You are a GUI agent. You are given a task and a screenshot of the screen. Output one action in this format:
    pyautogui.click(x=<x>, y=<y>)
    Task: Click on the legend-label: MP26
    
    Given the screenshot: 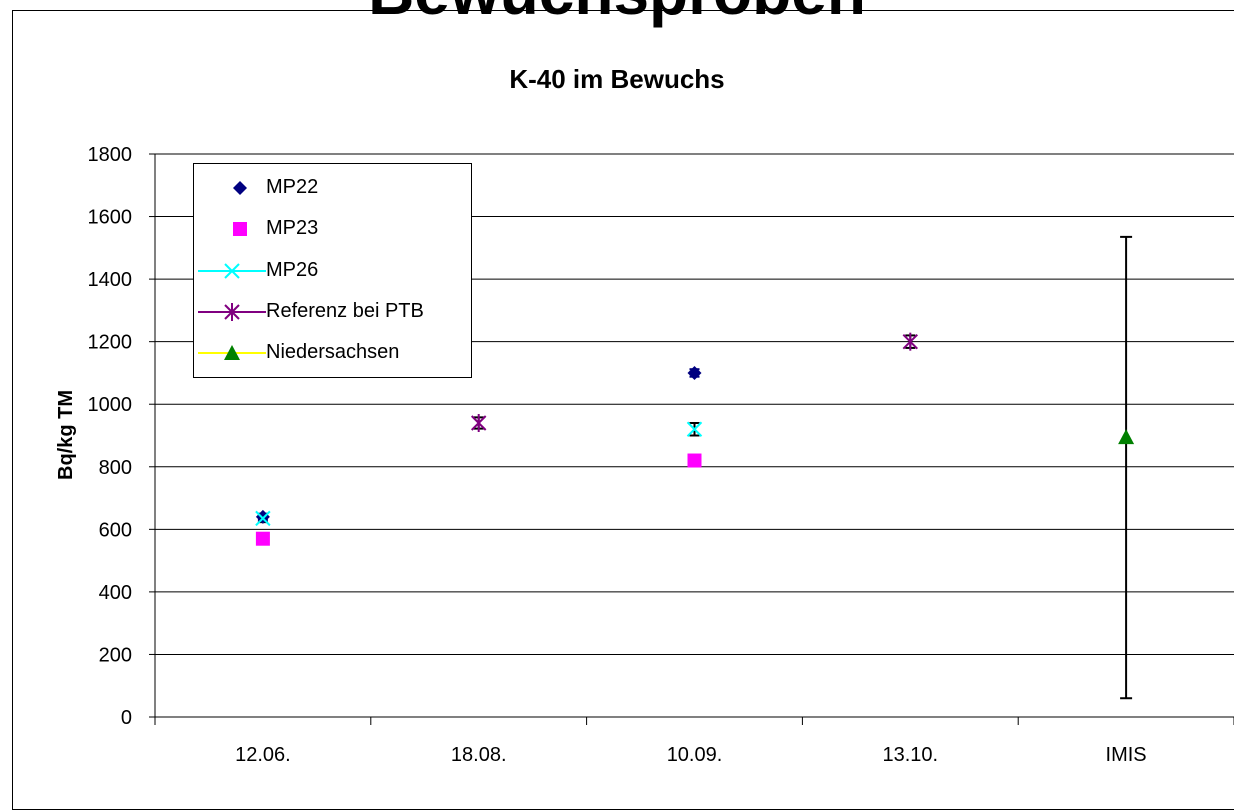 What is the action you would take?
    pyautogui.click(x=292, y=270)
    